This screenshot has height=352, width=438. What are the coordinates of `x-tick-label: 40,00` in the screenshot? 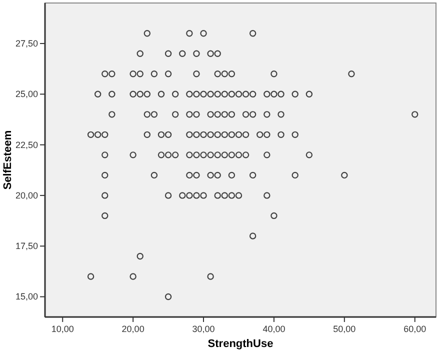 It's located at (274, 329).